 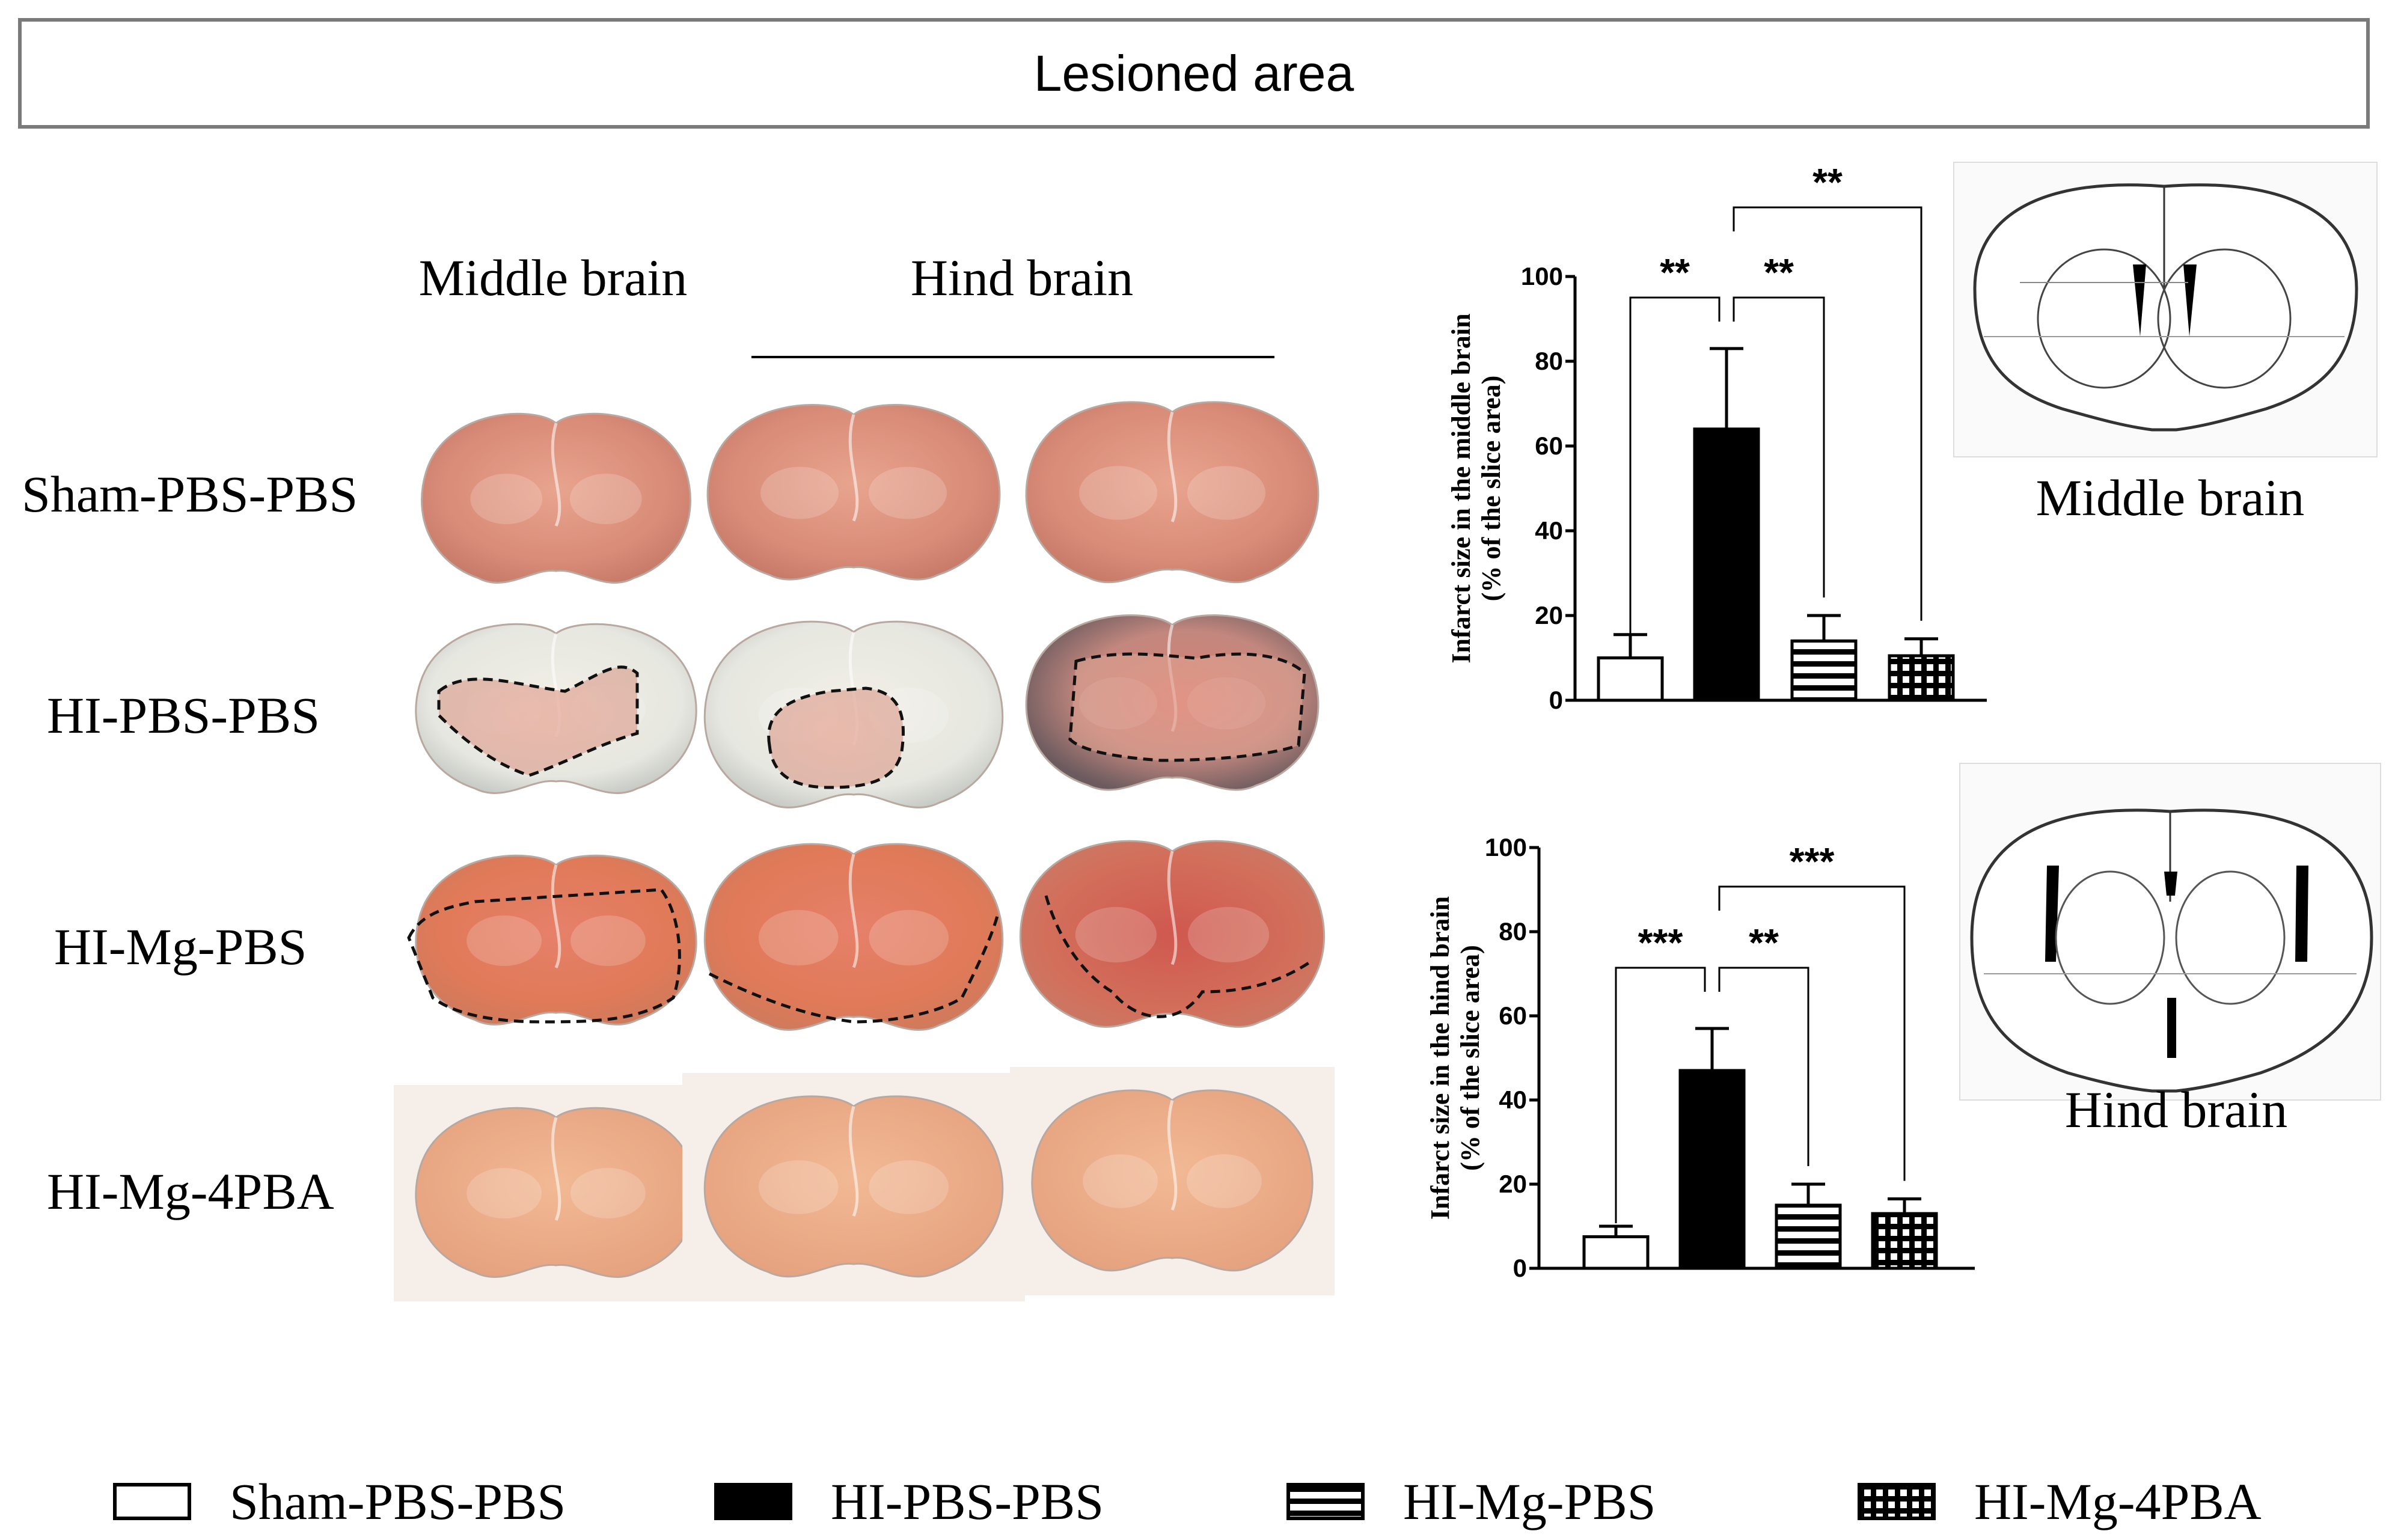 I want to click on legend-item-sham: Sham-PBS-PBS, so click(x=339, y=1501).